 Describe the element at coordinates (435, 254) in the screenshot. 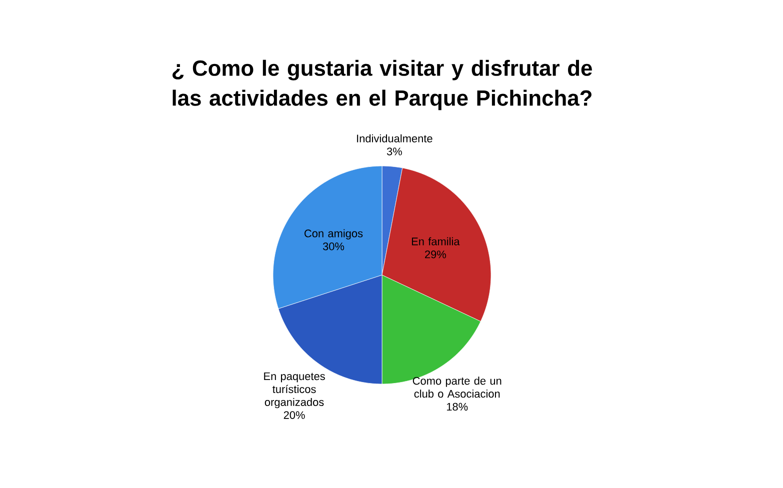

I see `data-label: 29%` at that location.